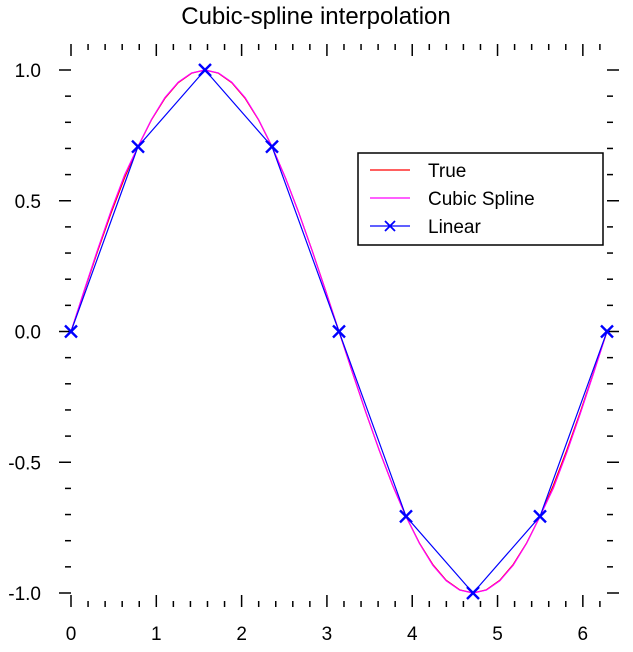  Describe the element at coordinates (390, 226) in the screenshot. I see `legend-marker` at that location.